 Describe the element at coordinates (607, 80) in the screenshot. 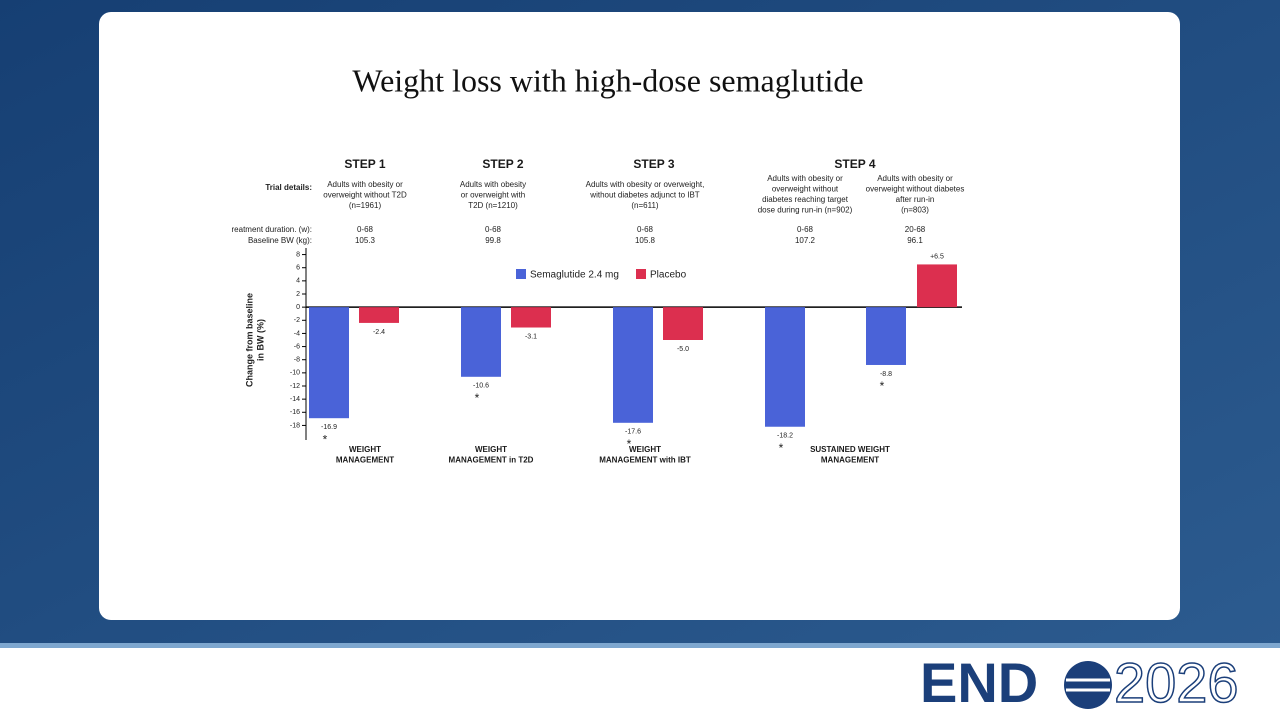

I see `slide-title: Weight loss with high-dose semaglutide` at that location.